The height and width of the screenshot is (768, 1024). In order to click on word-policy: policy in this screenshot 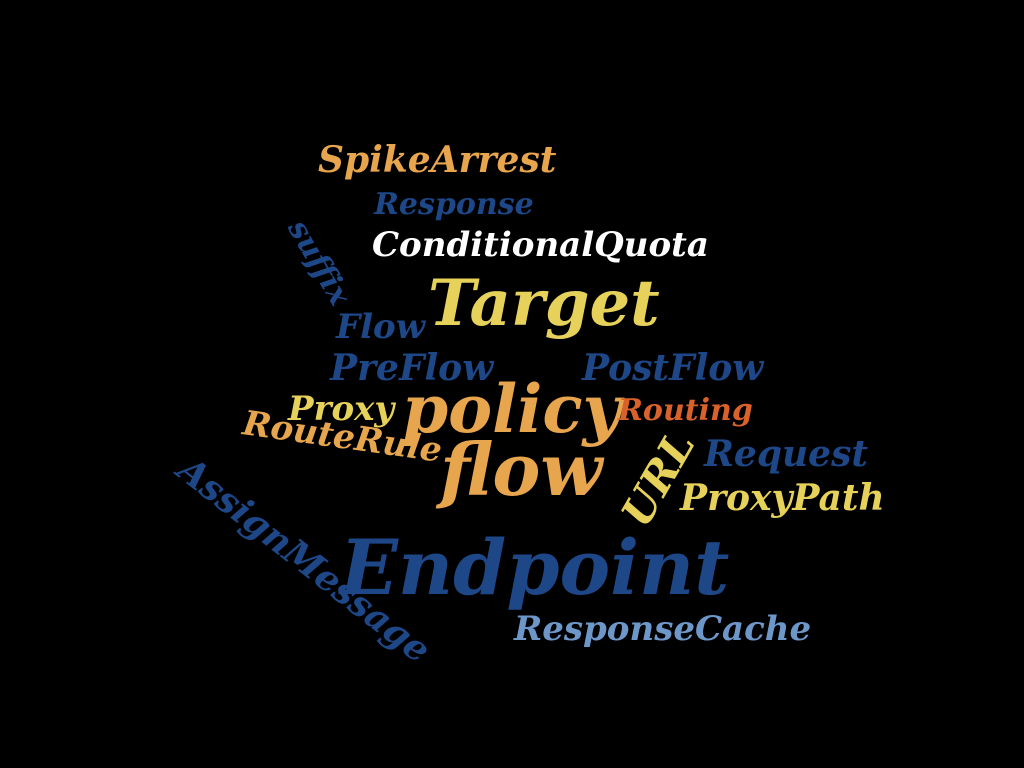, I will do `click(511, 409)`.